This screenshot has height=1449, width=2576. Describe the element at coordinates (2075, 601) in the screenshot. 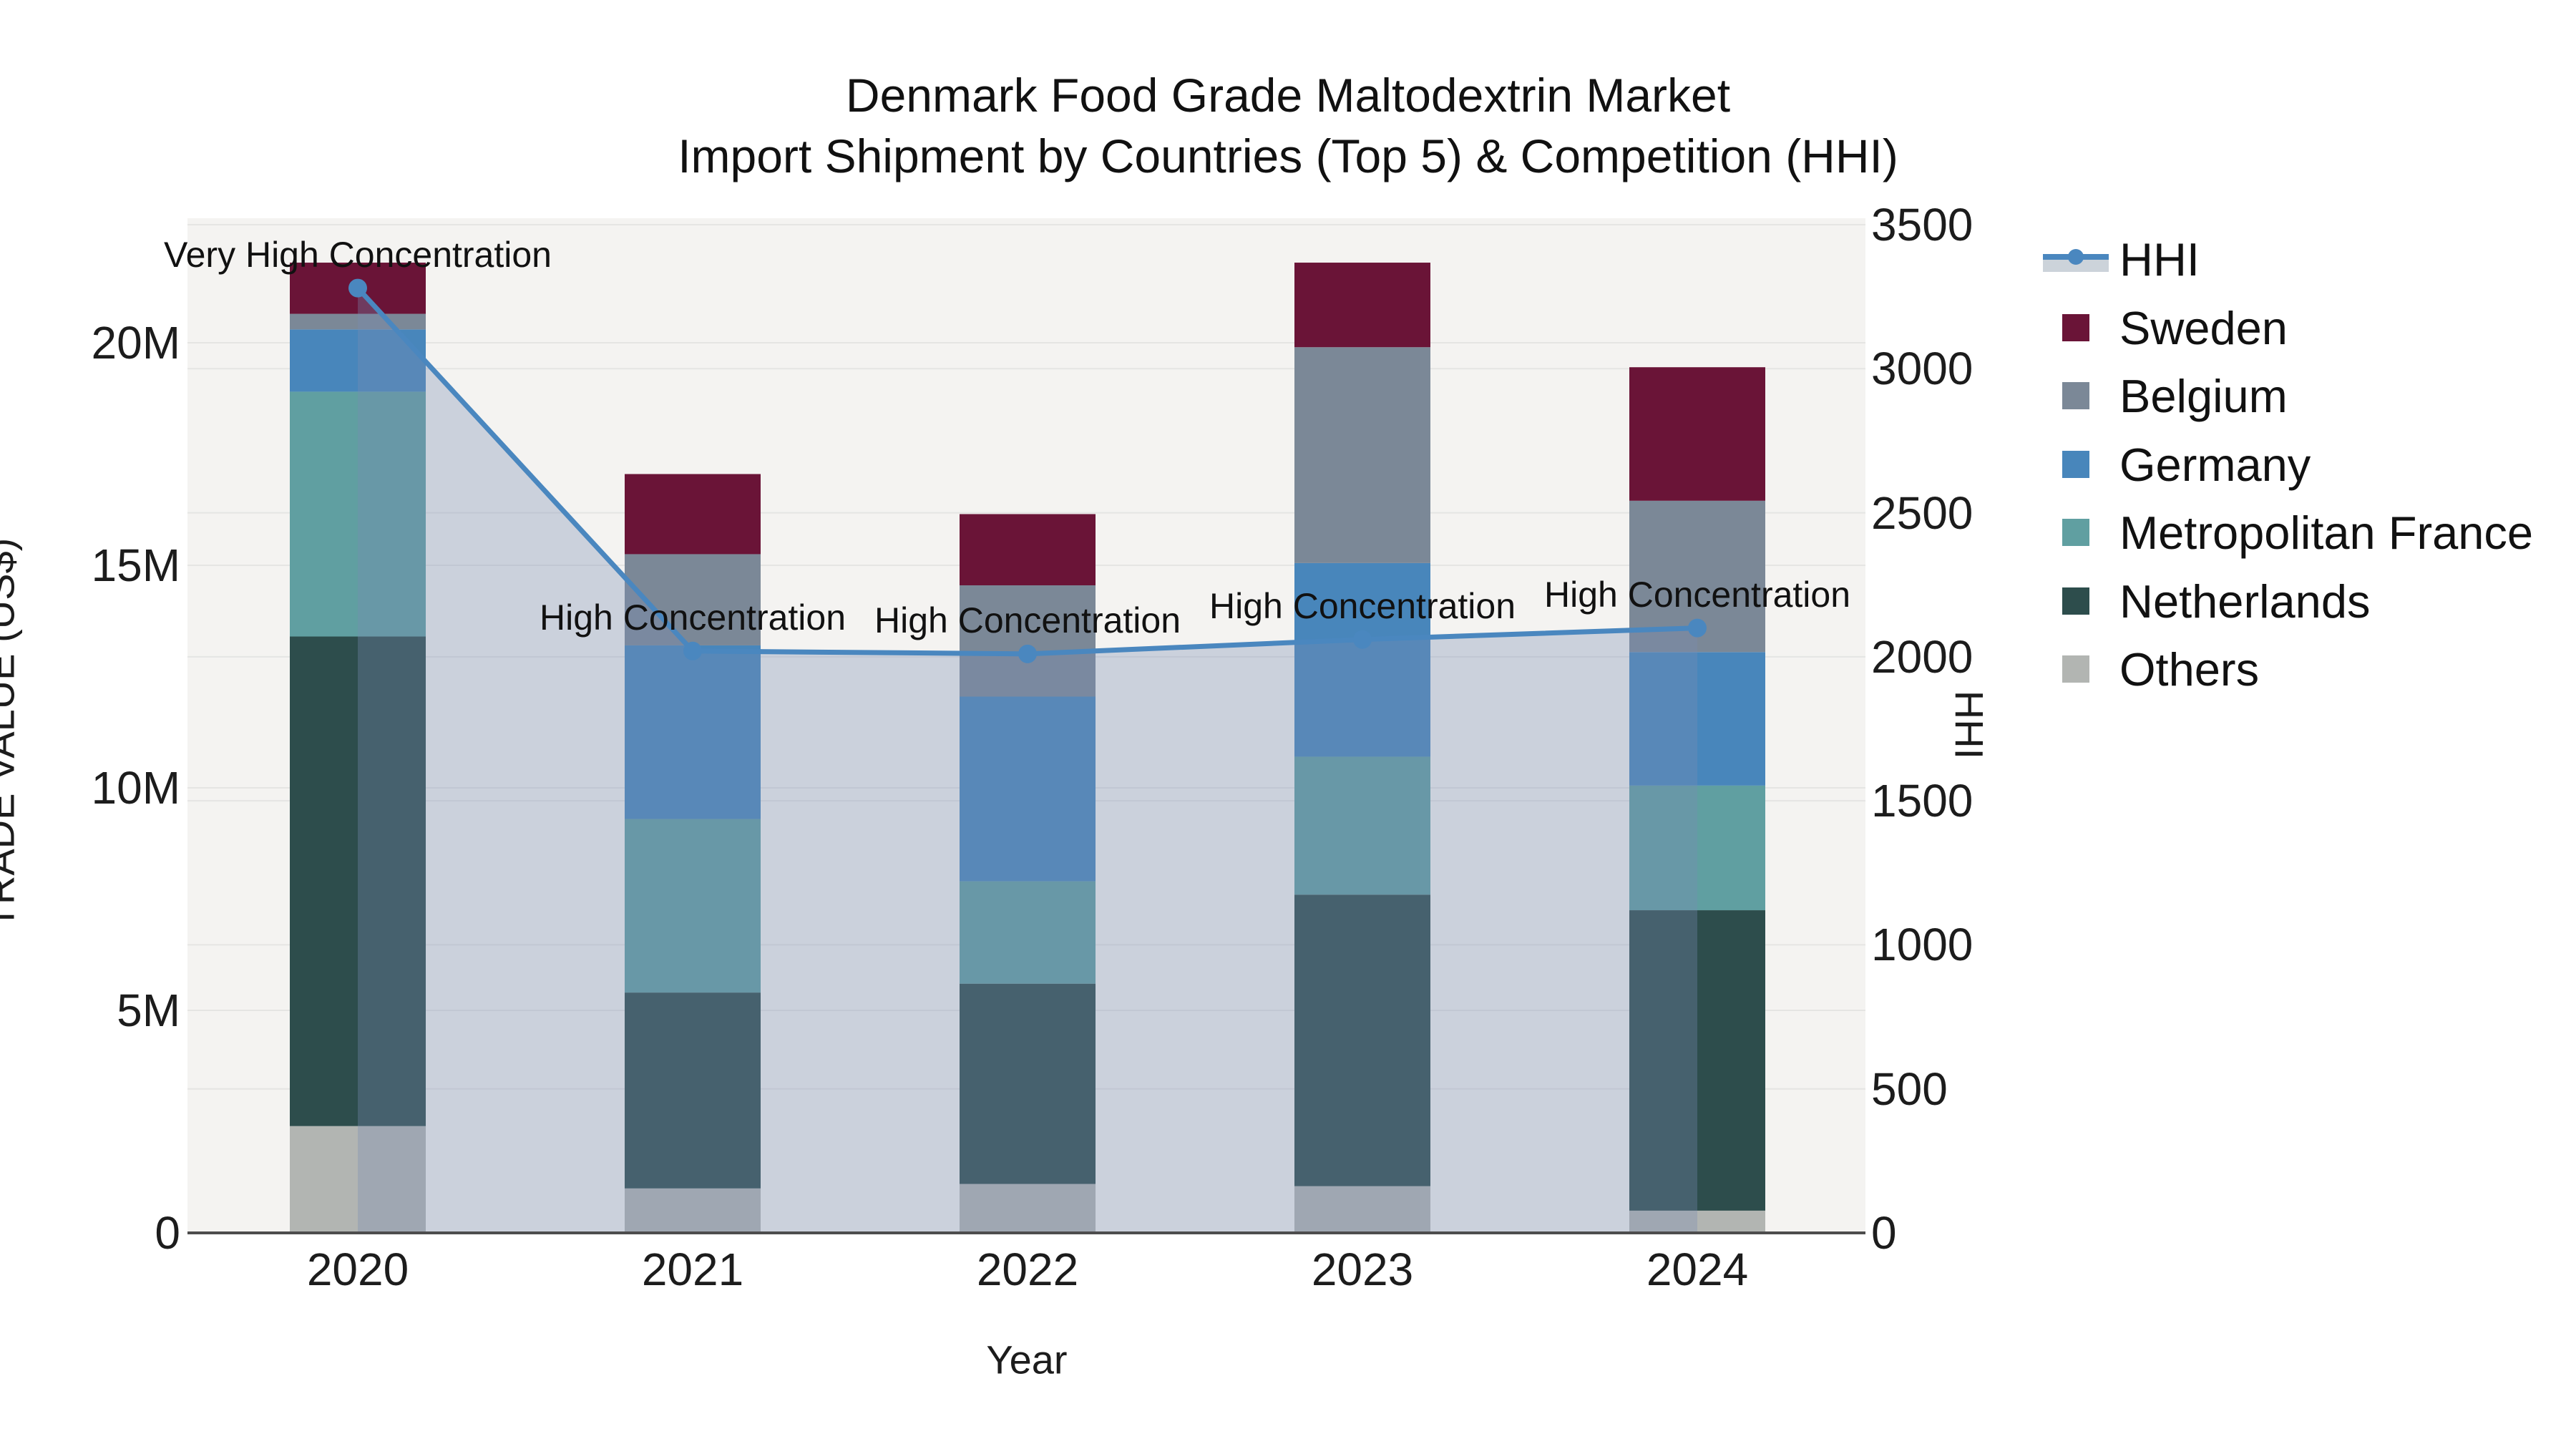

I see `netherlands-swatch-icon` at that location.